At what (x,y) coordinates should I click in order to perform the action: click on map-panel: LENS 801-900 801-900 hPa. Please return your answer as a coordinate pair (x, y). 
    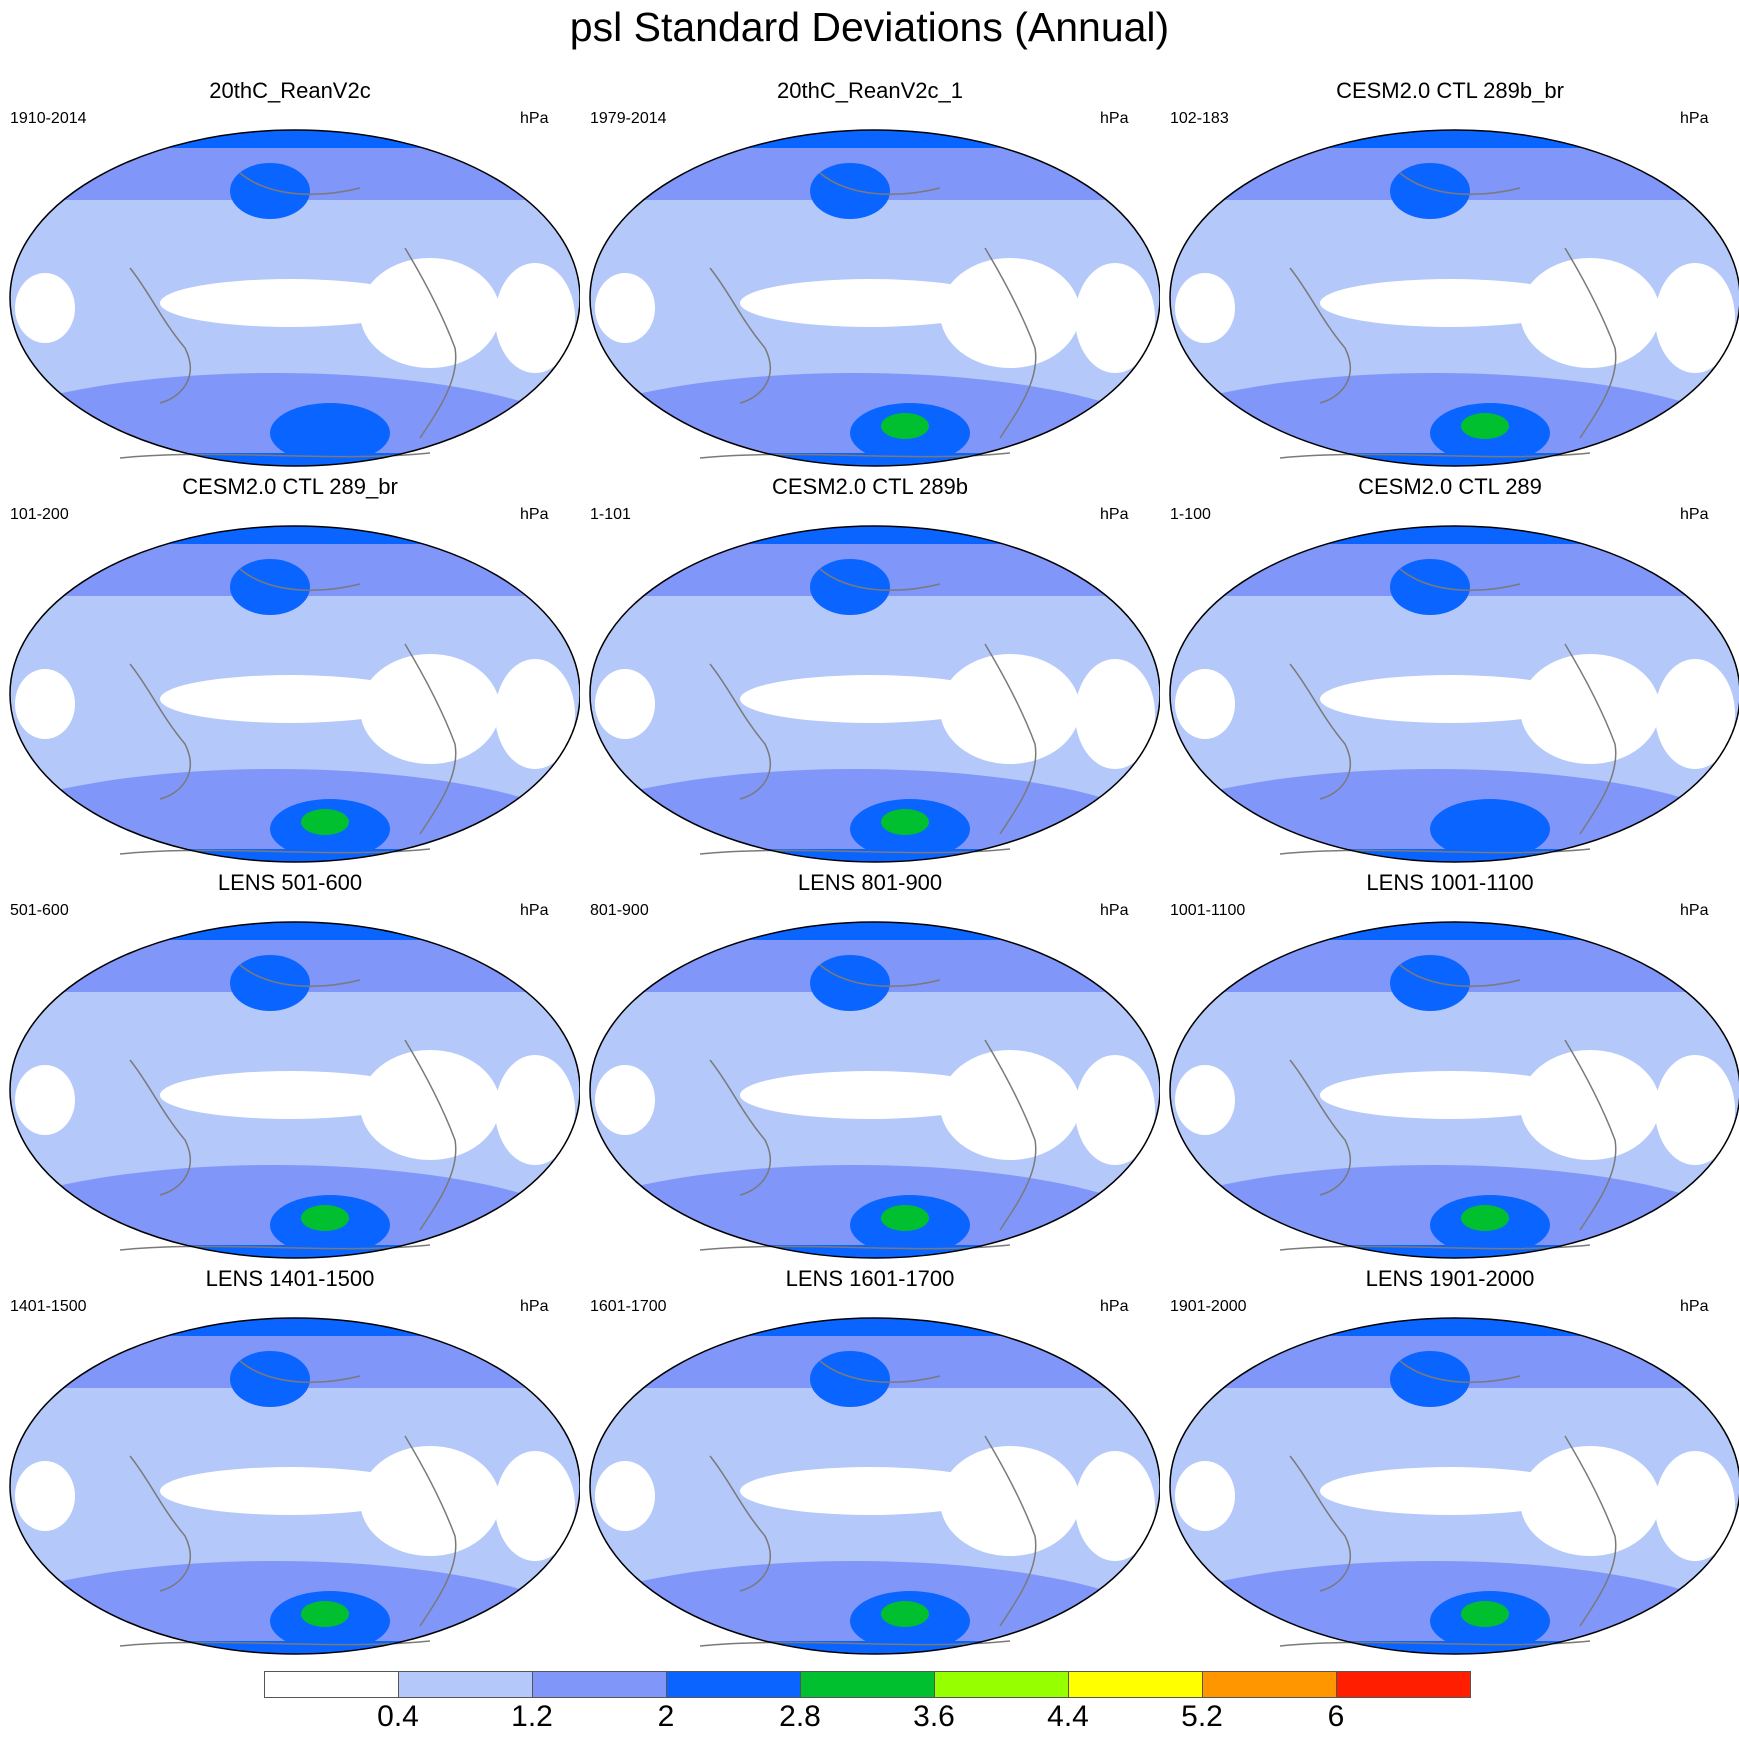
    Looking at the image, I should click on (870, 1065).